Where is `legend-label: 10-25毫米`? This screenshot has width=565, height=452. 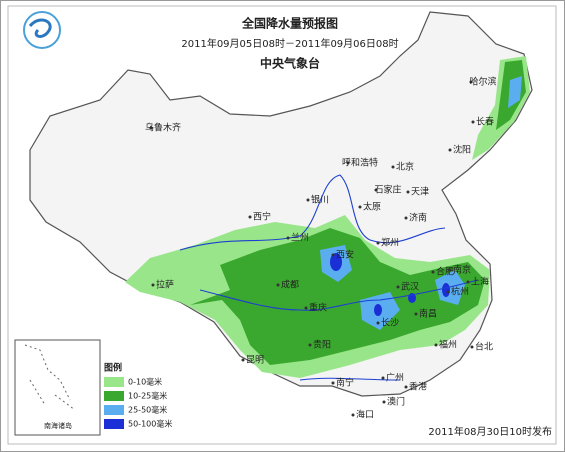
legend-label: 10-25毫米 is located at coordinates (147, 396).